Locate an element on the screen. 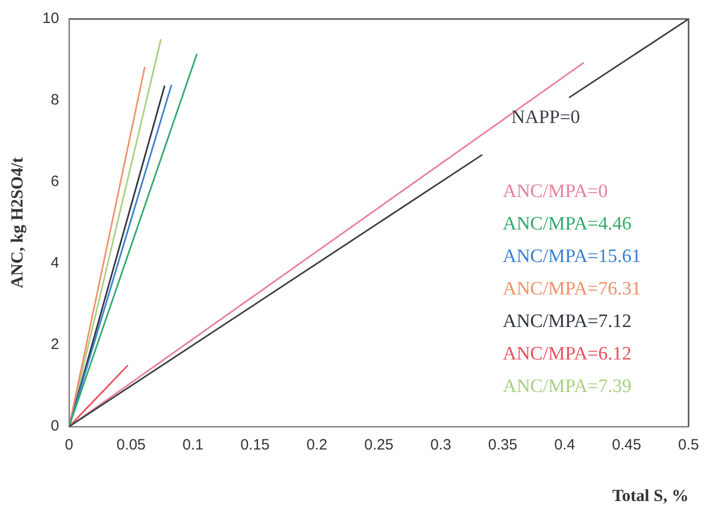 The height and width of the screenshot is (515, 709). text: ANC/MPA=7.12 is located at coordinates (567, 321).